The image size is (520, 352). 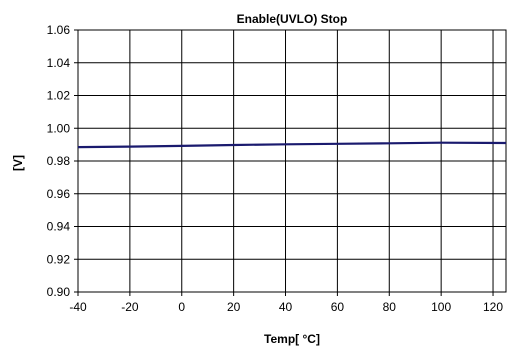 I want to click on x-tick-labels: -40 -20 0 20 40 60 80 100 120, so click(x=286, y=307).